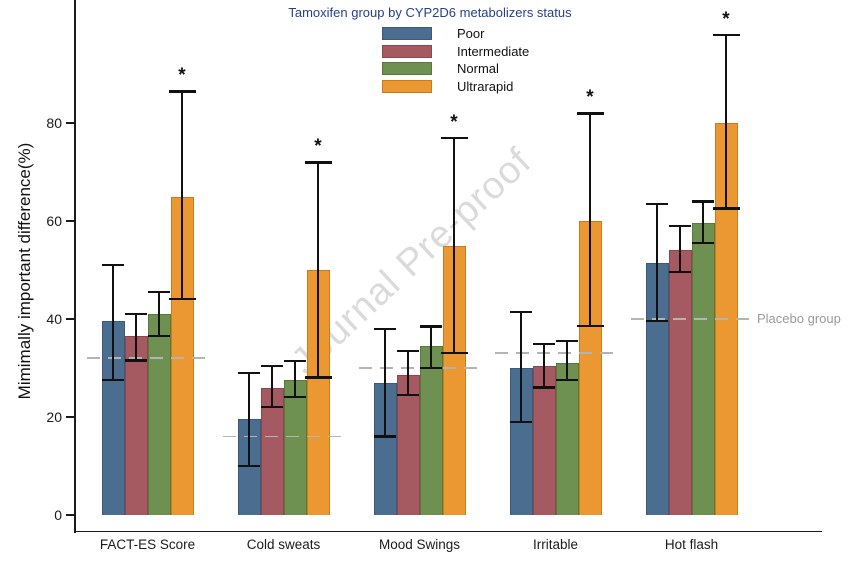 This screenshot has height=561, width=847. I want to click on legend-swatch-poor, so click(407, 33).